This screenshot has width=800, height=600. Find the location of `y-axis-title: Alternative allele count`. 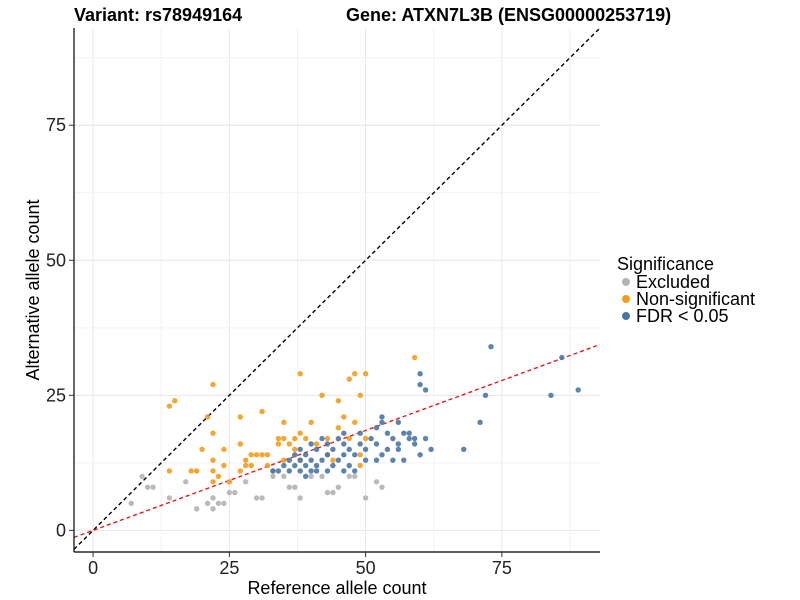

y-axis-title: Alternative allele count is located at coordinates (33, 289).